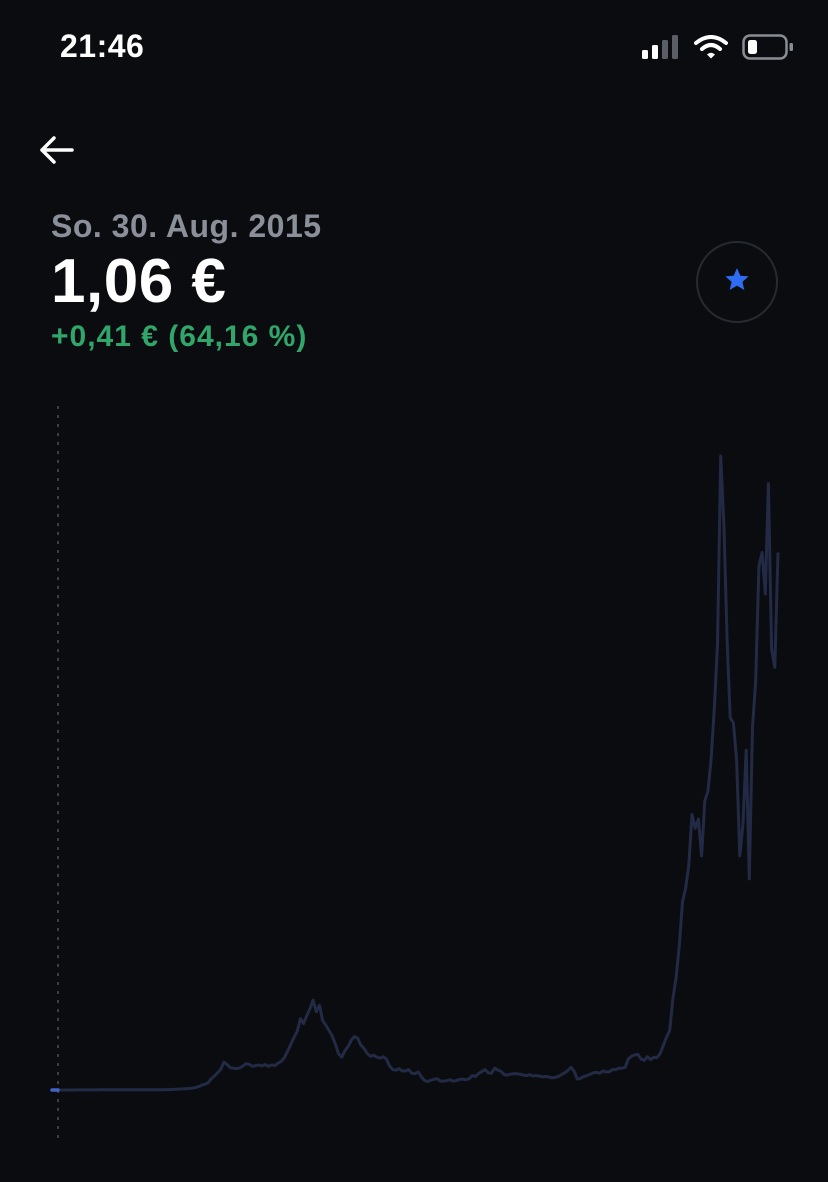 Image resolution: width=828 pixels, height=1182 pixels. Describe the element at coordinates (711, 49) in the screenshot. I see `wifi-icon` at that location.